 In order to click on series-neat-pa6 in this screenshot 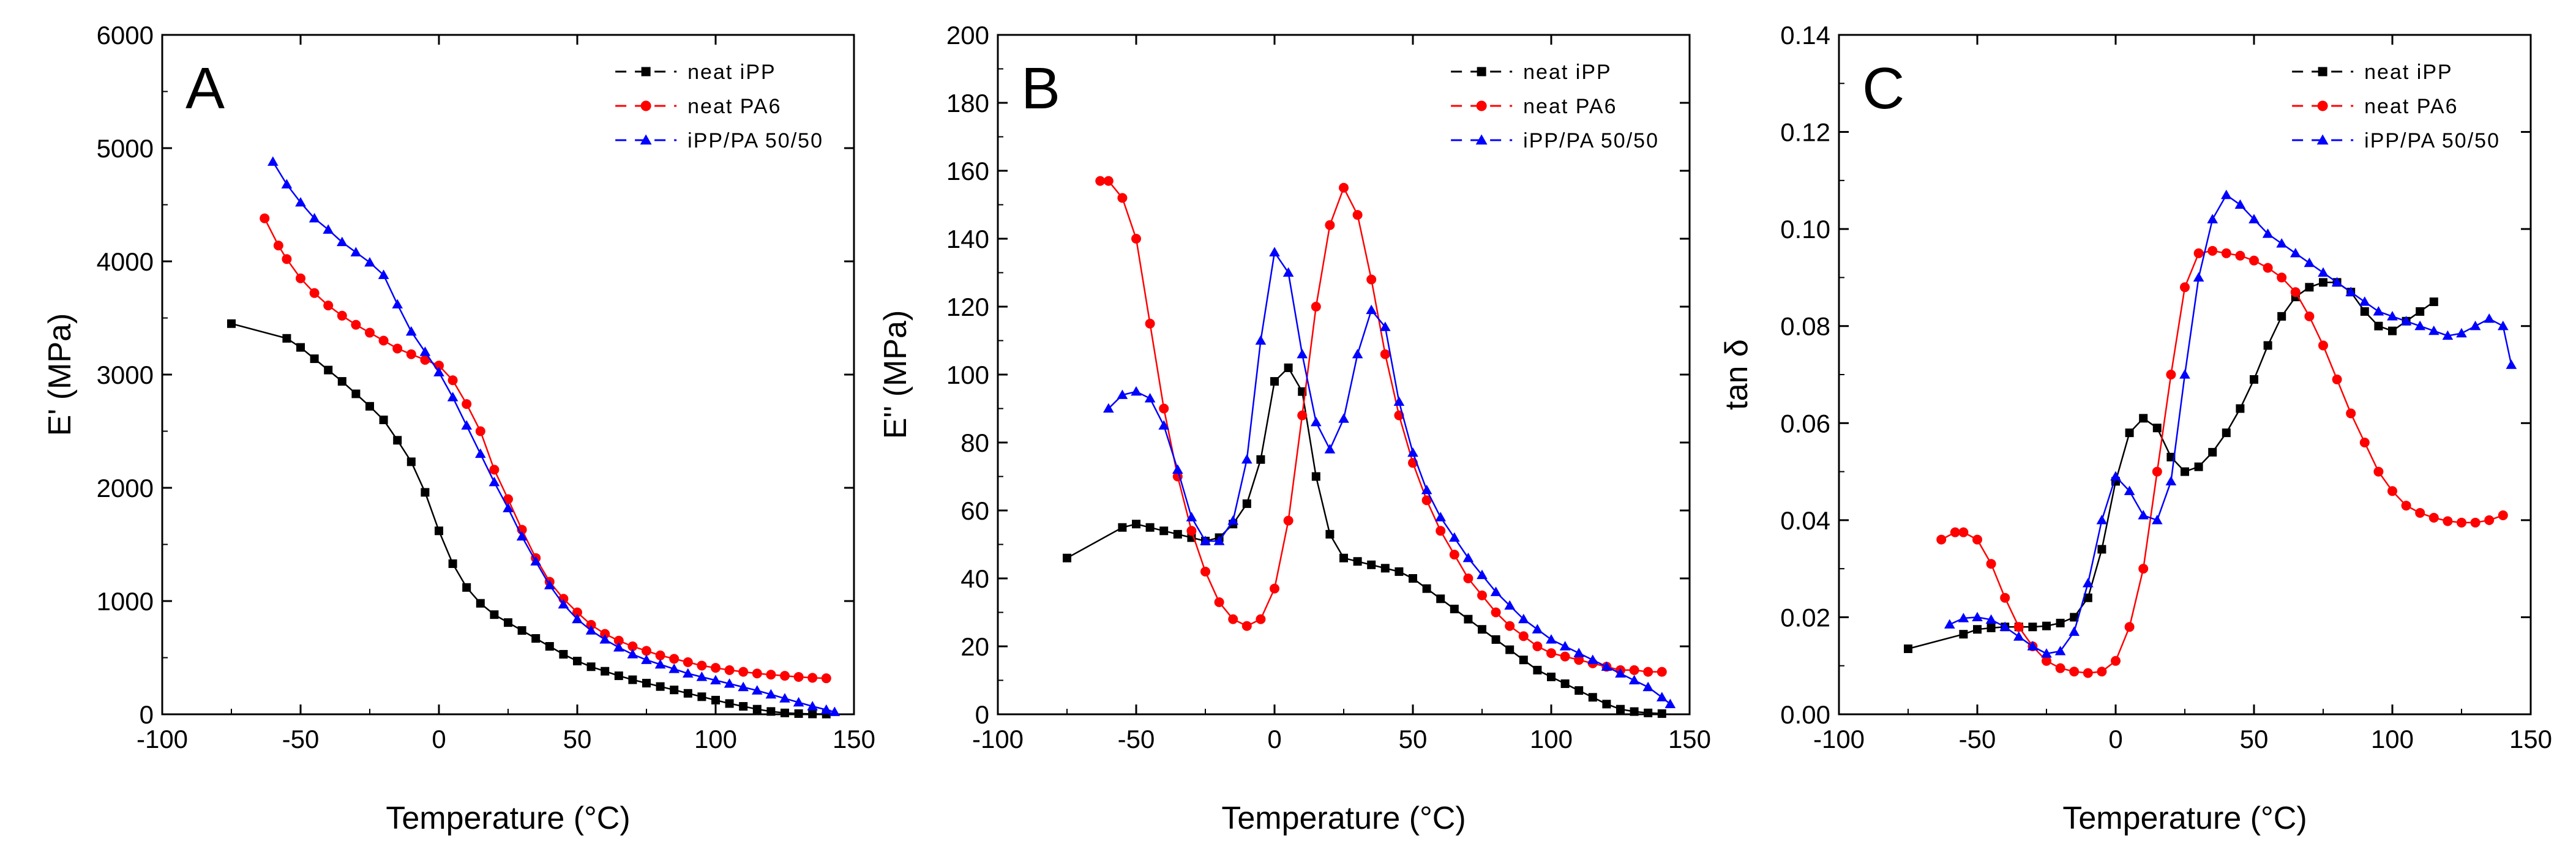, I will do `click(2222, 461)`.